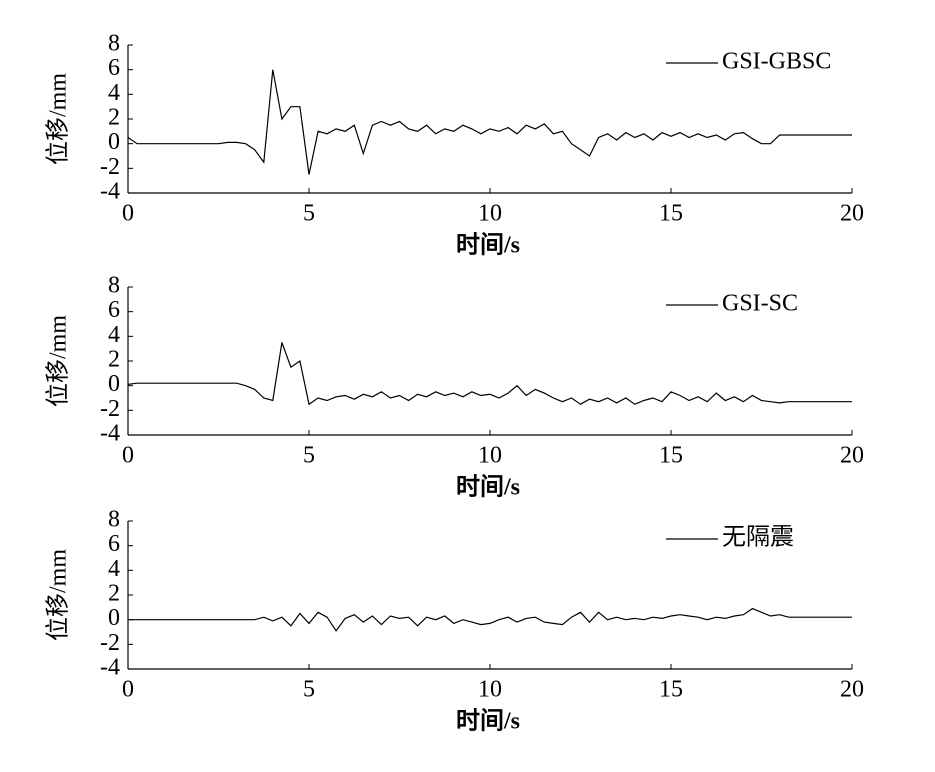 This screenshot has height=772, width=935. I want to click on legend-label: GSI-GBSC, so click(776, 62).